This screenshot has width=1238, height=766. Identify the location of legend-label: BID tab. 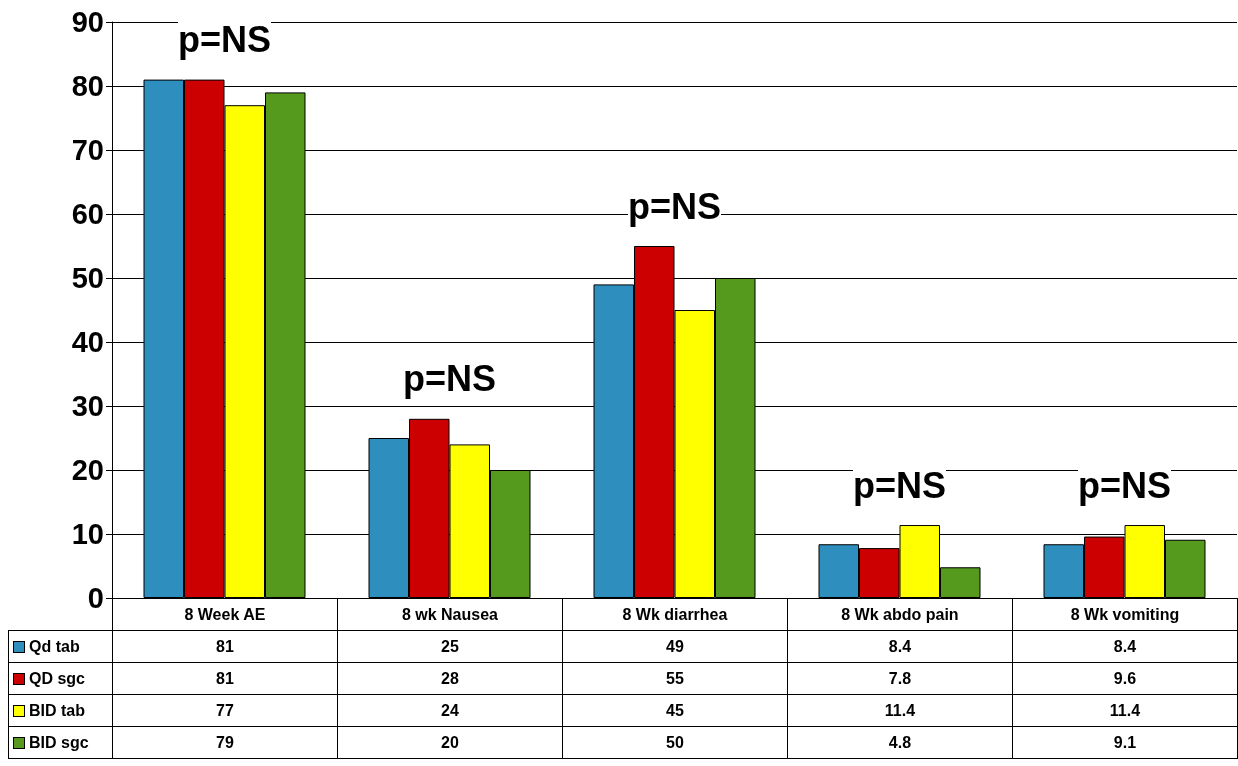
(60, 710).